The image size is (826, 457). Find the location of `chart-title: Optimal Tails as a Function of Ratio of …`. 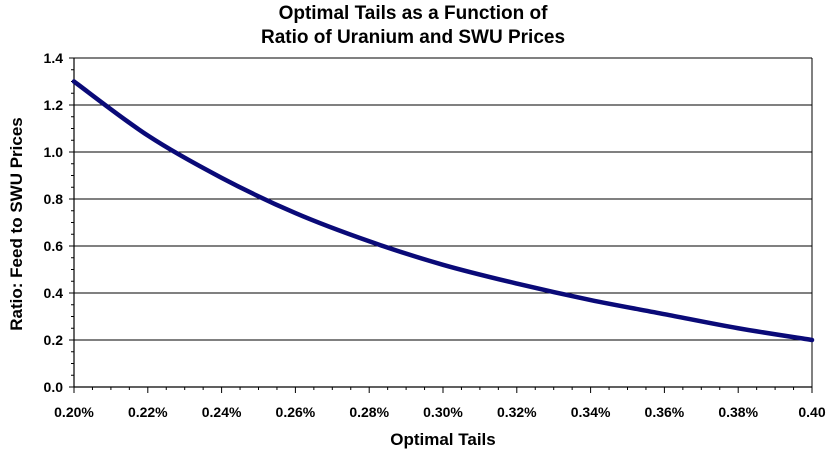

chart-title: Optimal Tails as a Function of Ratio of … is located at coordinates (413, 26).